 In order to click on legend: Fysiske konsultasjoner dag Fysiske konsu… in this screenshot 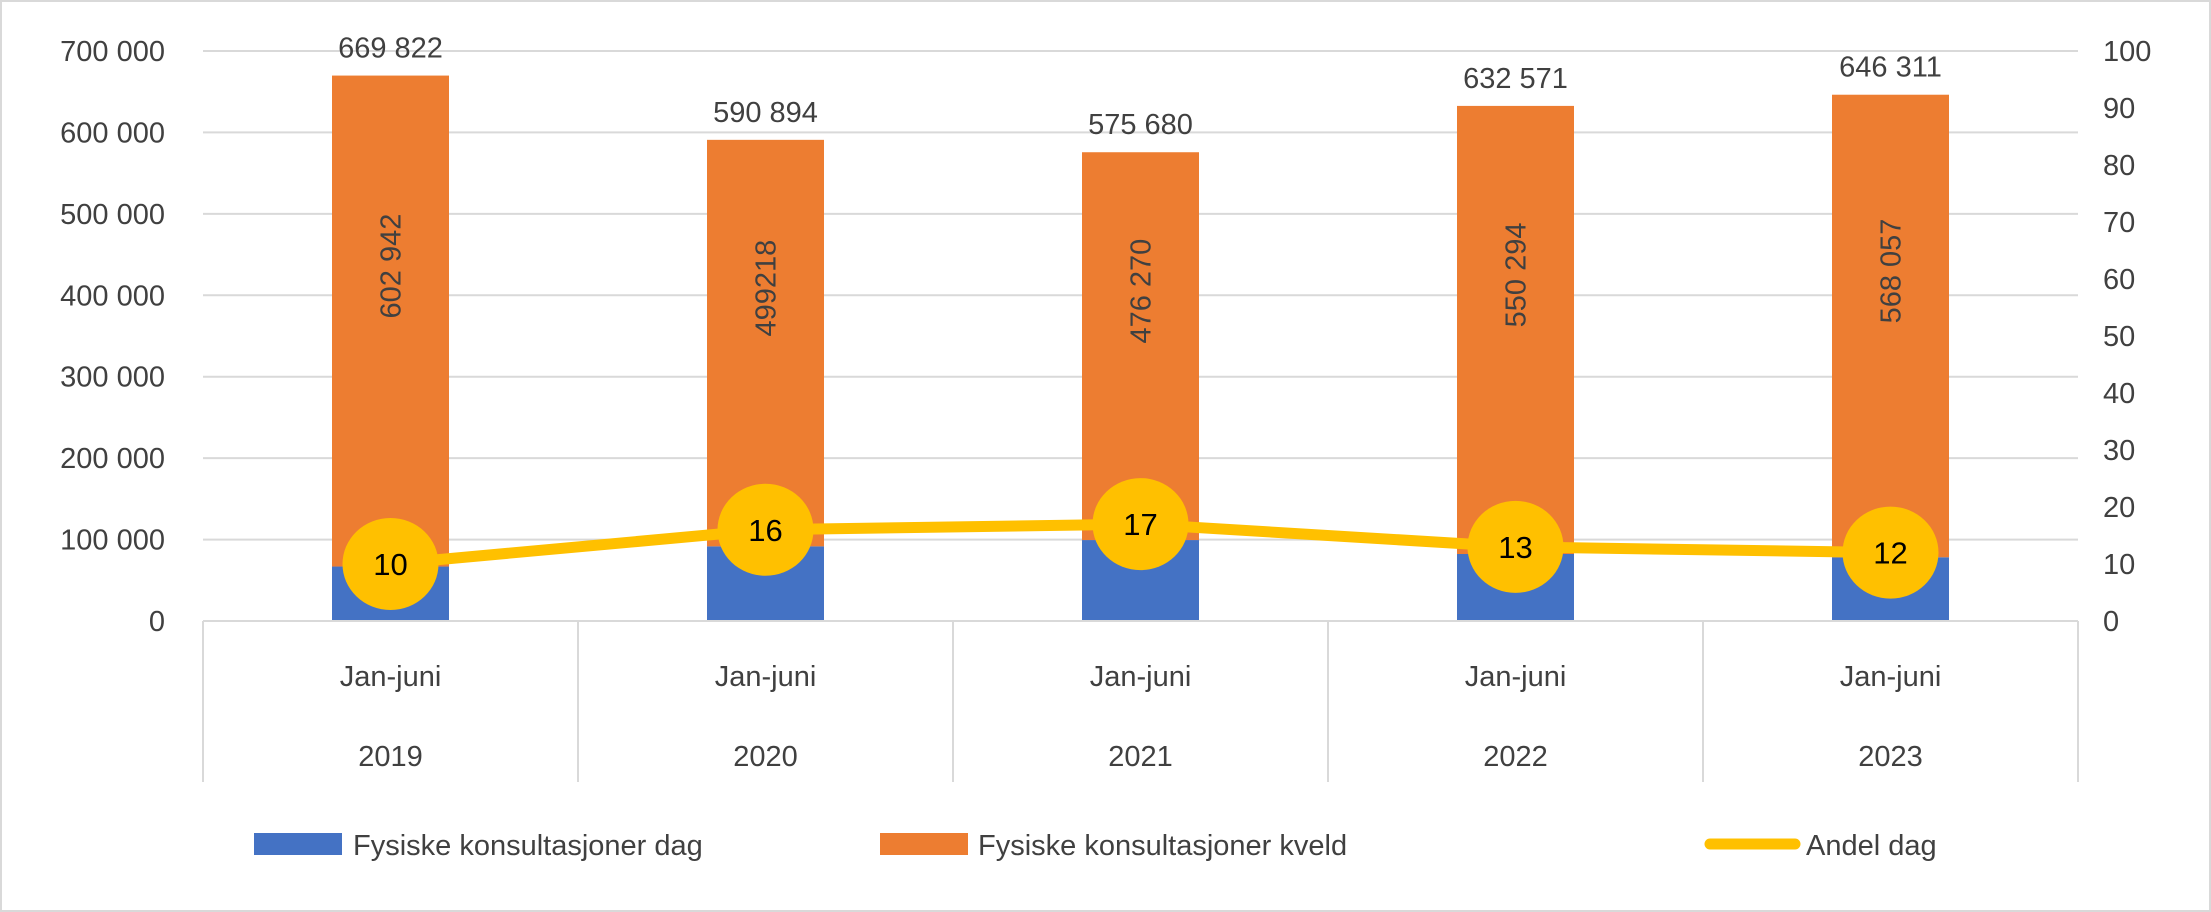, I will do `click(1095, 846)`.